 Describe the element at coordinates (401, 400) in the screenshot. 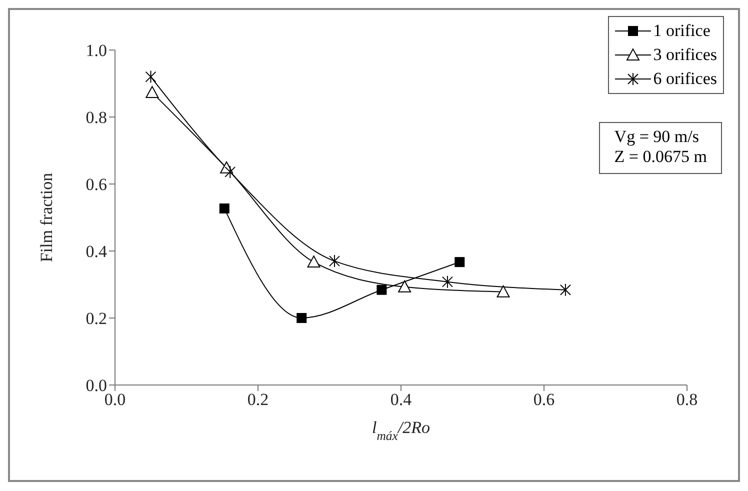

I see `x-tick-label: 0.4` at that location.